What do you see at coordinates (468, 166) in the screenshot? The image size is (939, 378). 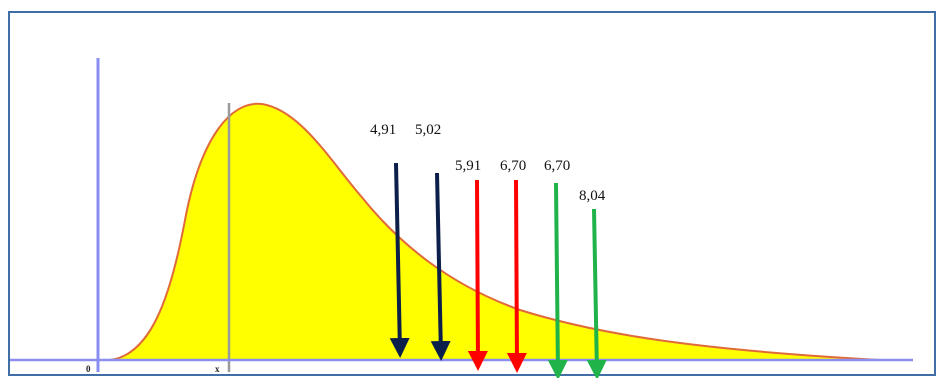 I see `arrow-label-3: 5,91` at bounding box center [468, 166].